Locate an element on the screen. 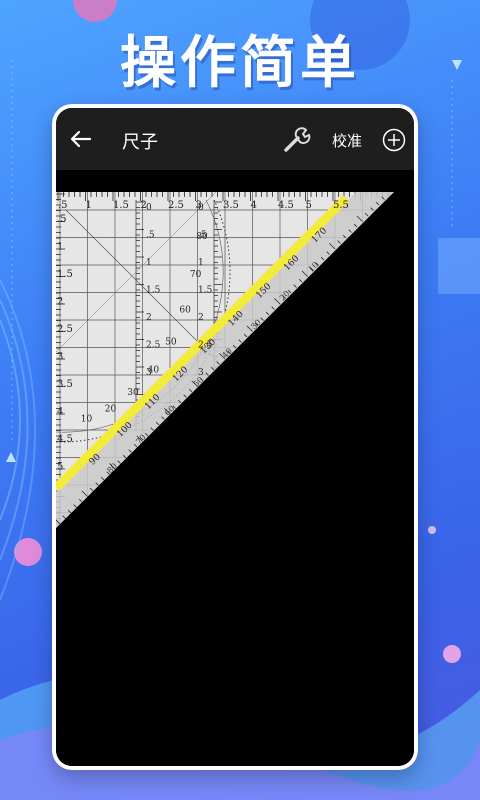  add-circle-icon is located at coordinates (394, 140).